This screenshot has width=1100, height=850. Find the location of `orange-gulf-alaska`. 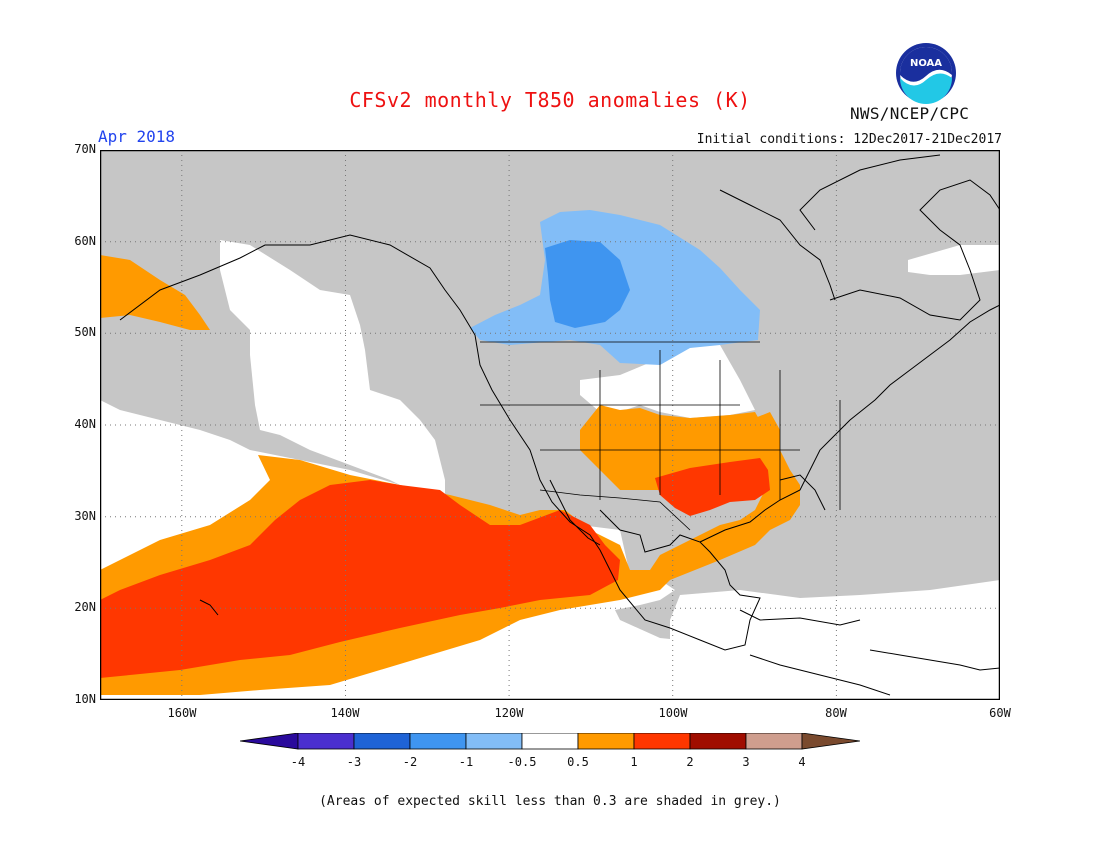

orange-gulf-alaska is located at coordinates (155, 292).